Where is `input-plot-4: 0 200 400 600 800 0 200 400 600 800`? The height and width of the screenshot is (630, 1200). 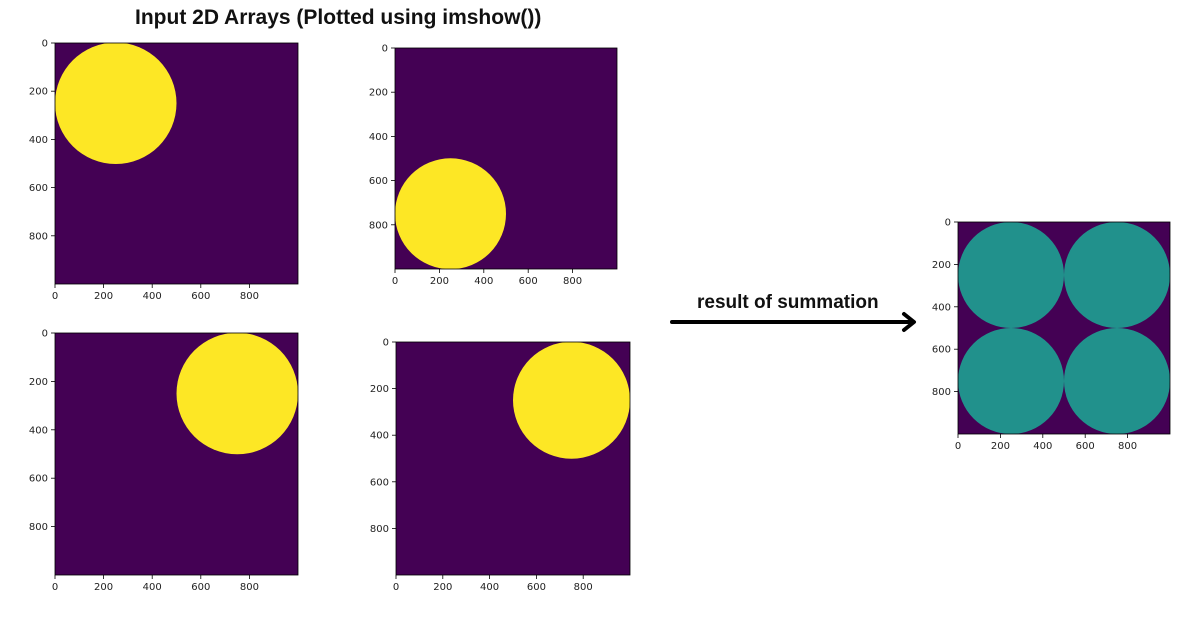 input-plot-4: 0 200 400 600 800 0 200 400 600 800 is located at coordinates (500, 465).